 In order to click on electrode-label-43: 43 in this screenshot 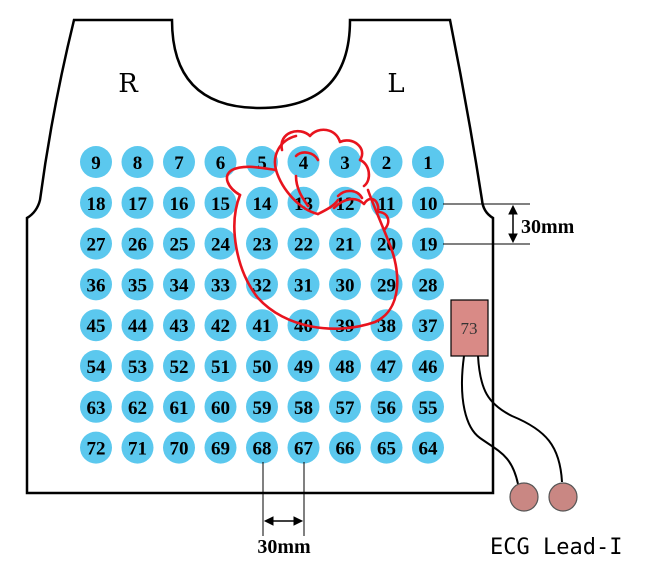, I will do `click(179, 326)`.